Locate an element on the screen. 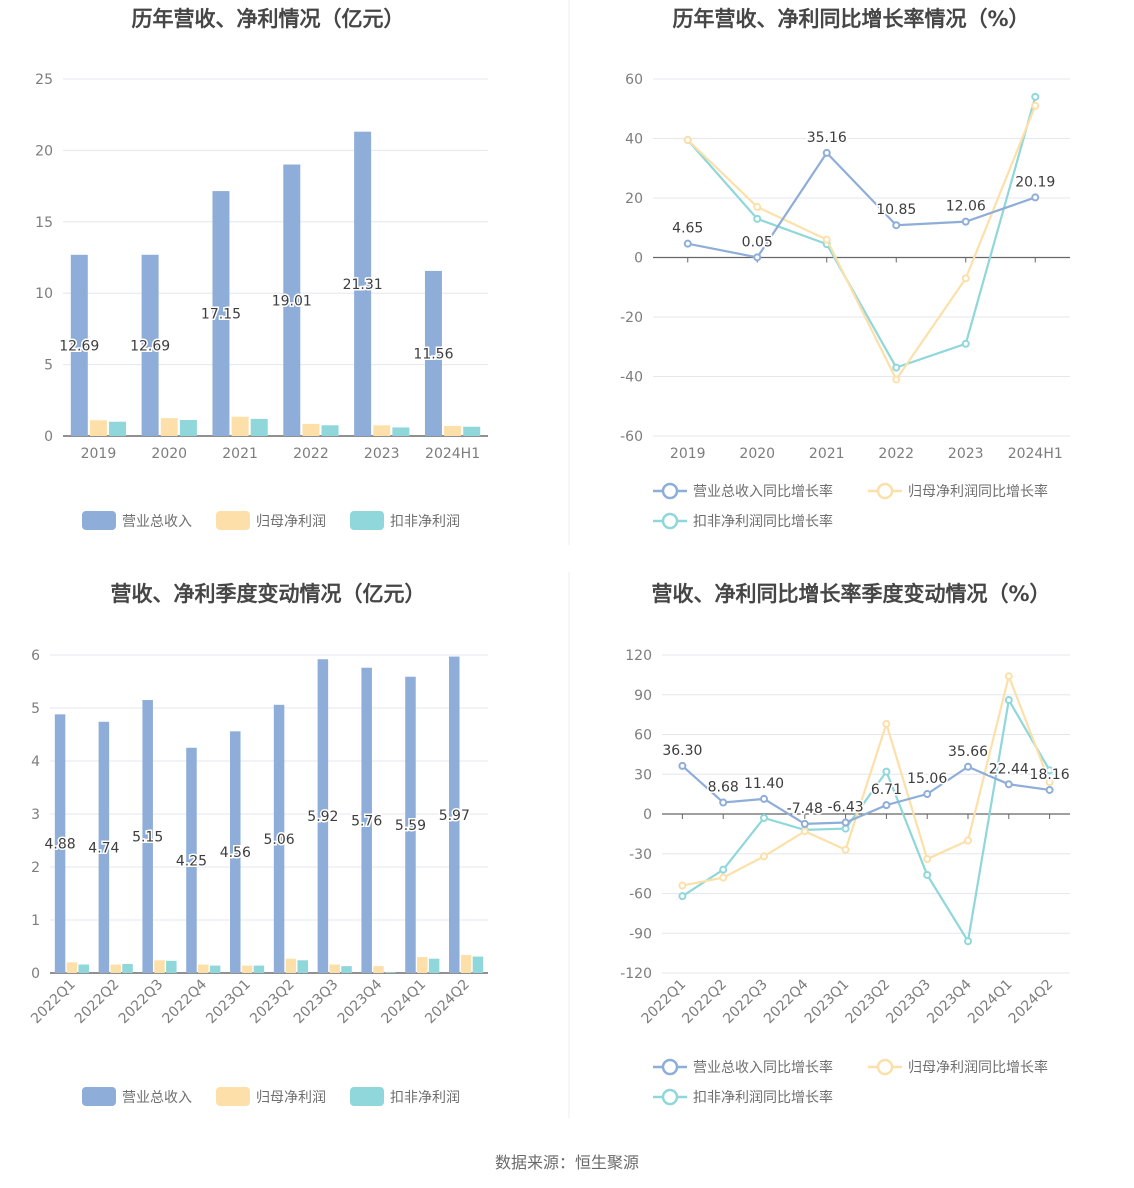  chart4-data-label: -6.43 is located at coordinates (845, 808).